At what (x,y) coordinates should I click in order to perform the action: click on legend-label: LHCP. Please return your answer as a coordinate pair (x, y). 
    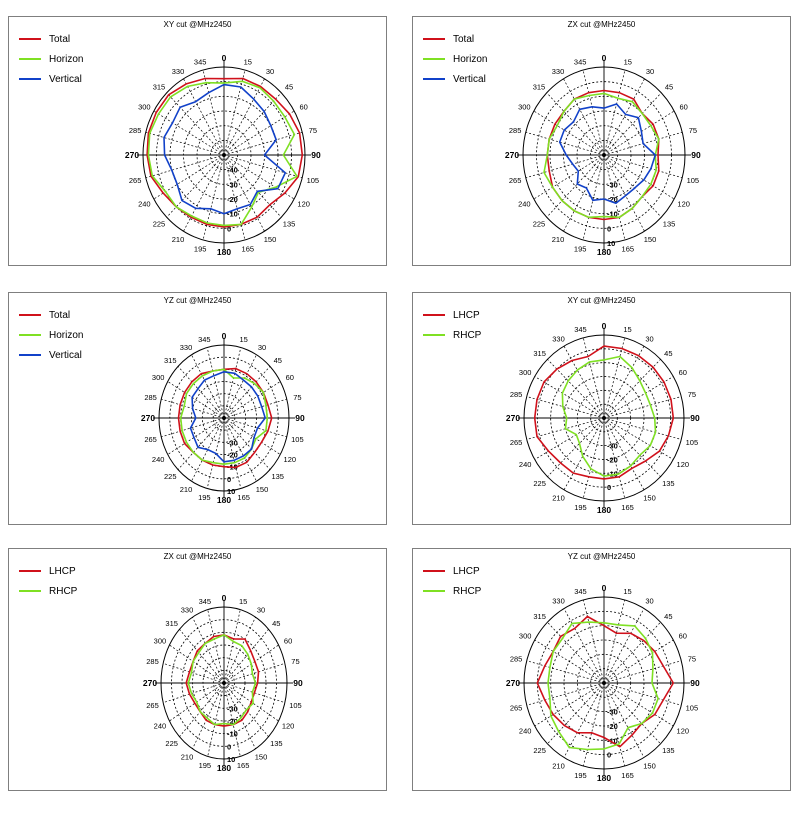
    Looking at the image, I should click on (62, 571).